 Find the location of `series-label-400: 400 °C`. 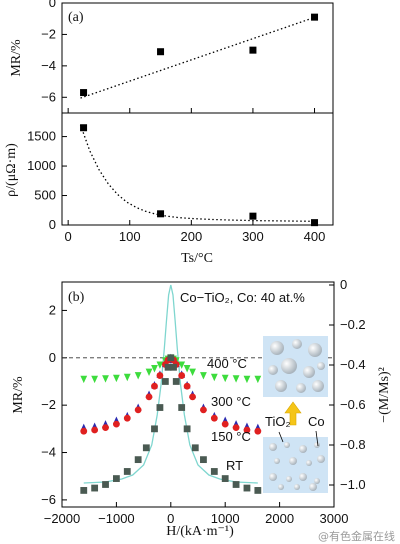

series-label-400: 400 °C is located at coordinates (227, 363).